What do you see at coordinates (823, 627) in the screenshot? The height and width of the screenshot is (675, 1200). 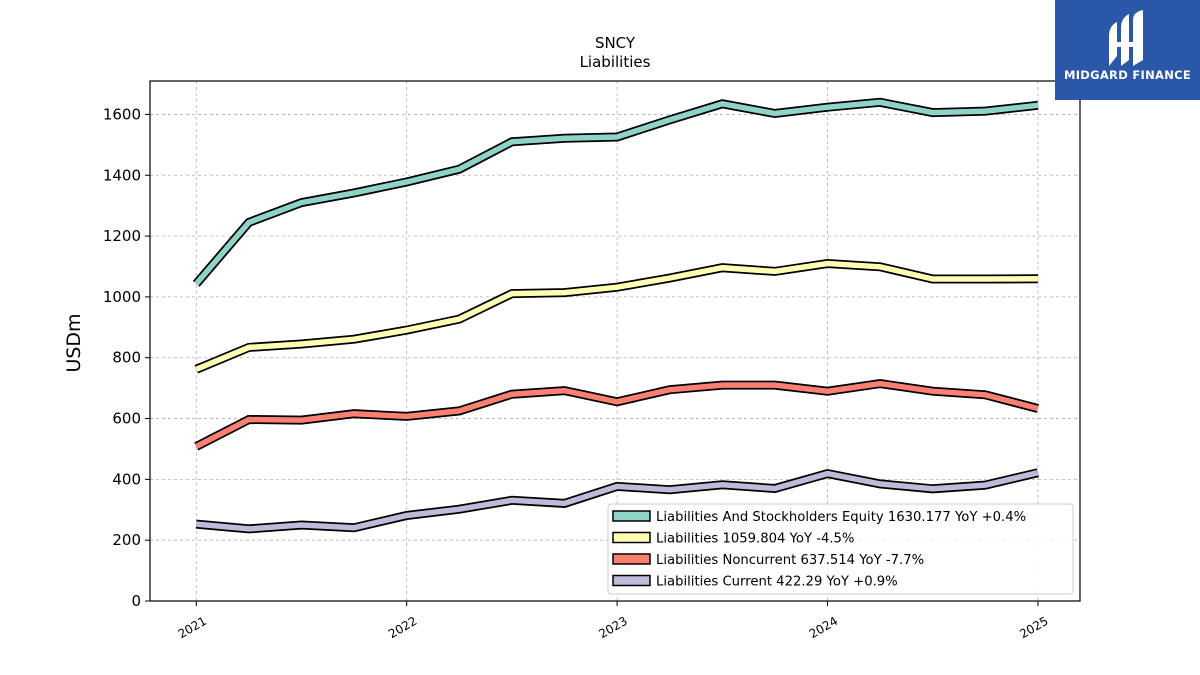 I see `x-tick-label: 2024` at bounding box center [823, 627].